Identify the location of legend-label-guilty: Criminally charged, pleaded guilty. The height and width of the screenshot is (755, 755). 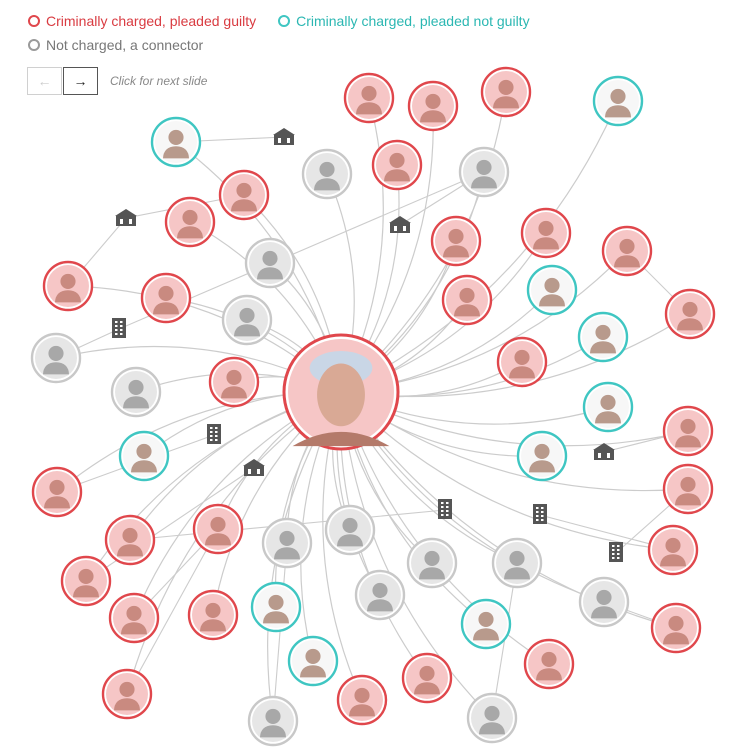
(151, 21).